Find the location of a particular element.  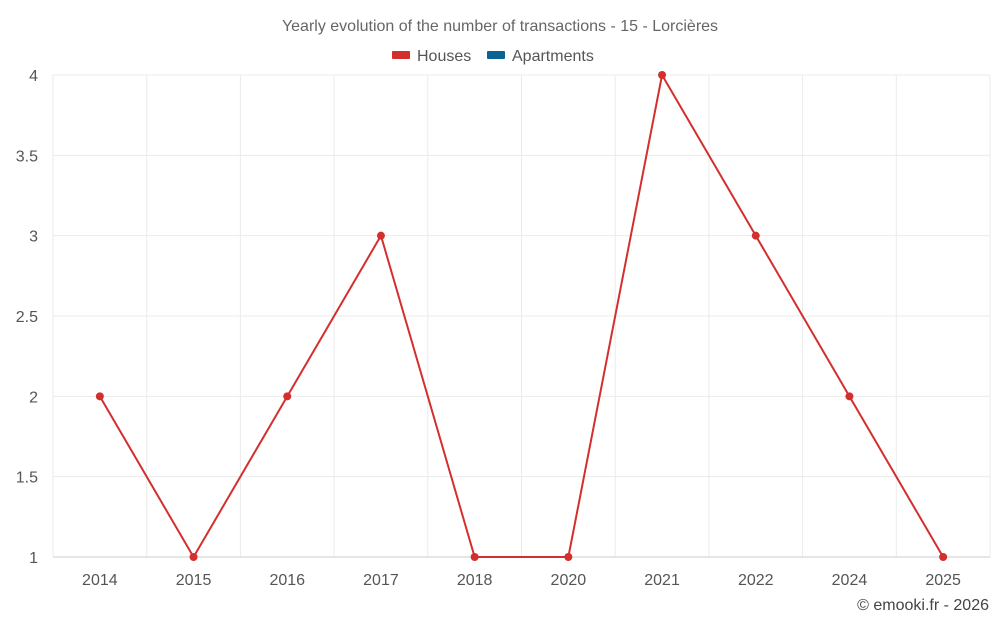

y-tick-label: 1 is located at coordinates (33, 558).